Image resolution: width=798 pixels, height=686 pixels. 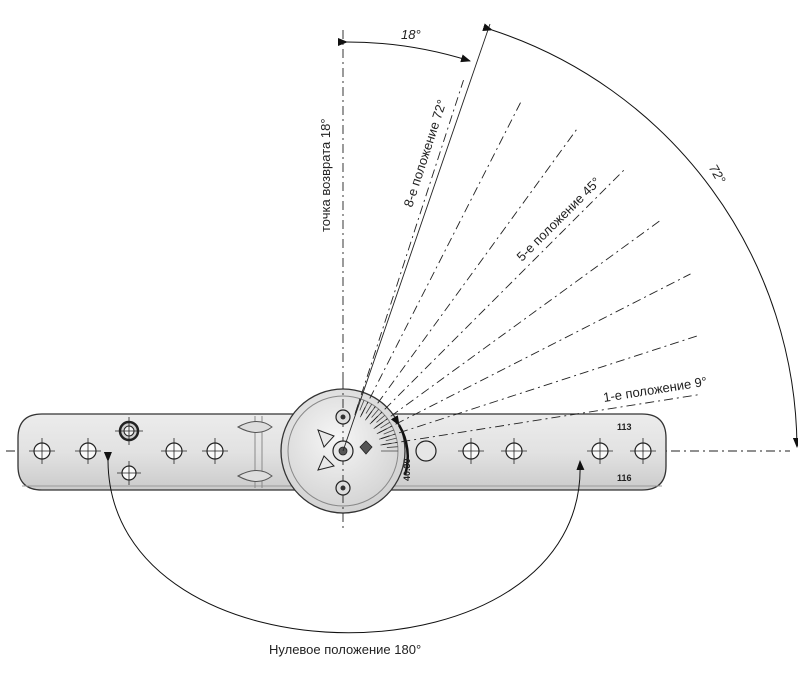 What do you see at coordinates (129, 431) in the screenshot?
I see `fixing-hole-top` at bounding box center [129, 431].